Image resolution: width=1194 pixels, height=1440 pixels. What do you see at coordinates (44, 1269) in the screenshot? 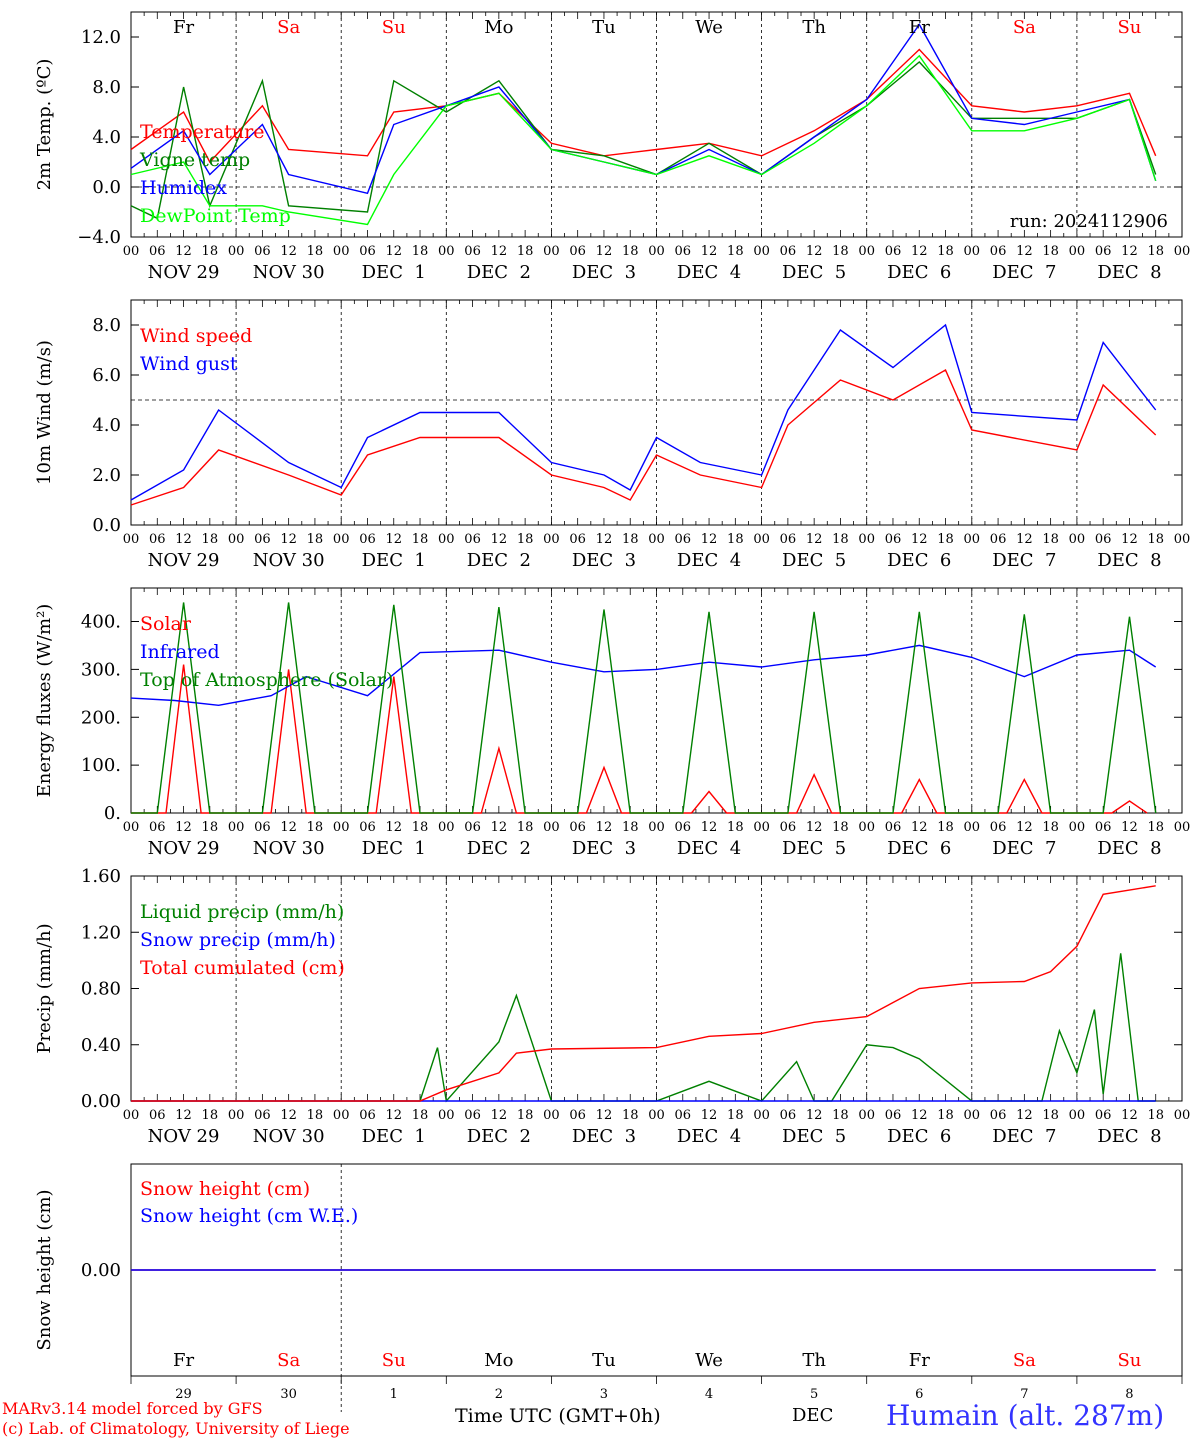
I see `y-axis-label: Snow height (cm)` at bounding box center [44, 1269].